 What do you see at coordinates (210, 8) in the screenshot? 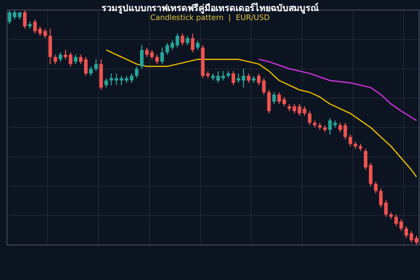
I see `chart-title: รวมรูปแบบกราฟเทรดฟรีคู่มือเทรดเดอร์ไทยฉบับสมบูรณ์` at bounding box center [210, 8].